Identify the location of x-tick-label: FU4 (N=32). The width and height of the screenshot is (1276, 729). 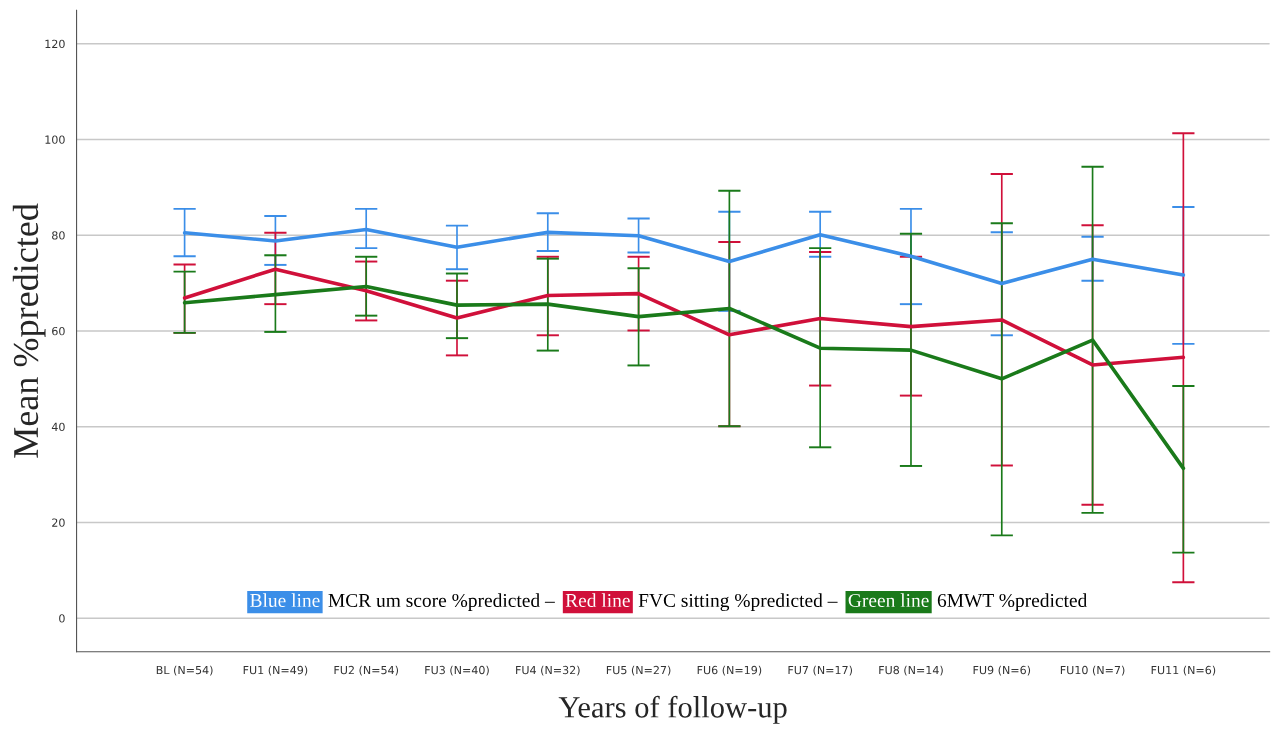
(548, 670).